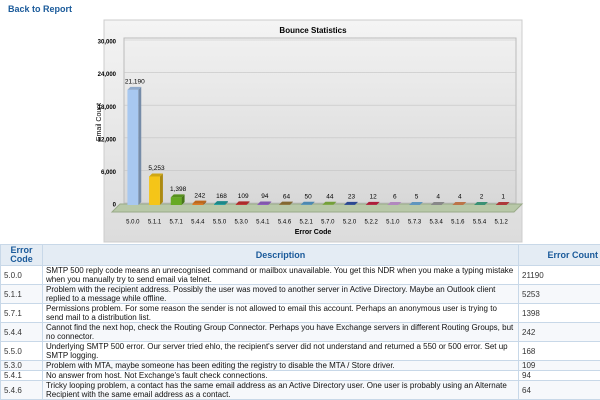 Image resolution: width=600 pixels, height=400 pixels. Describe the element at coordinates (21, 313) in the screenshot. I see `error-code: 5.7.1` at that location.